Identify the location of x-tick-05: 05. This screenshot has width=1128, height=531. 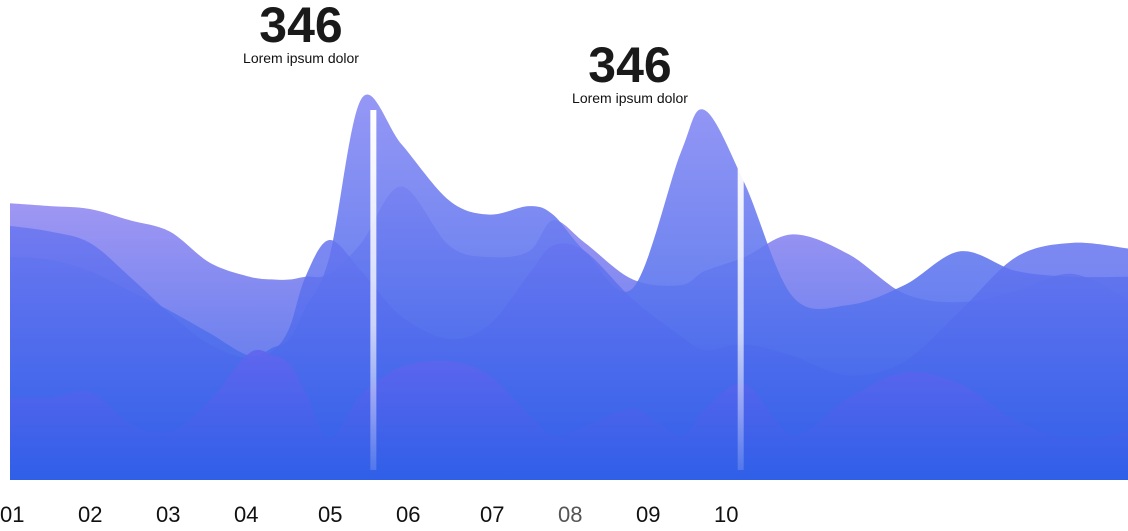
(330, 514).